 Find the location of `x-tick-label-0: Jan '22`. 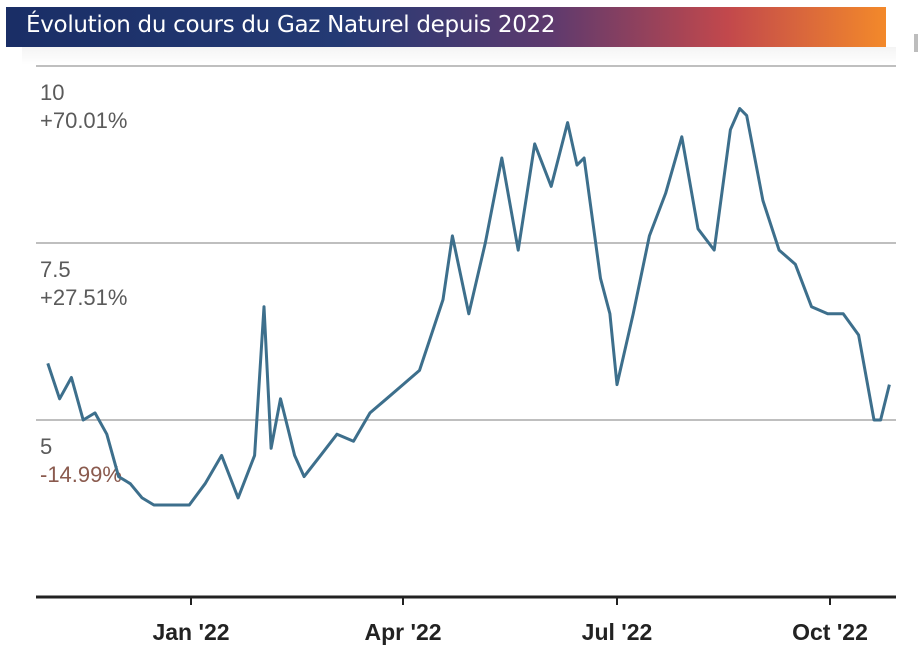

x-tick-label-0: Jan '22 is located at coordinates (190, 632).